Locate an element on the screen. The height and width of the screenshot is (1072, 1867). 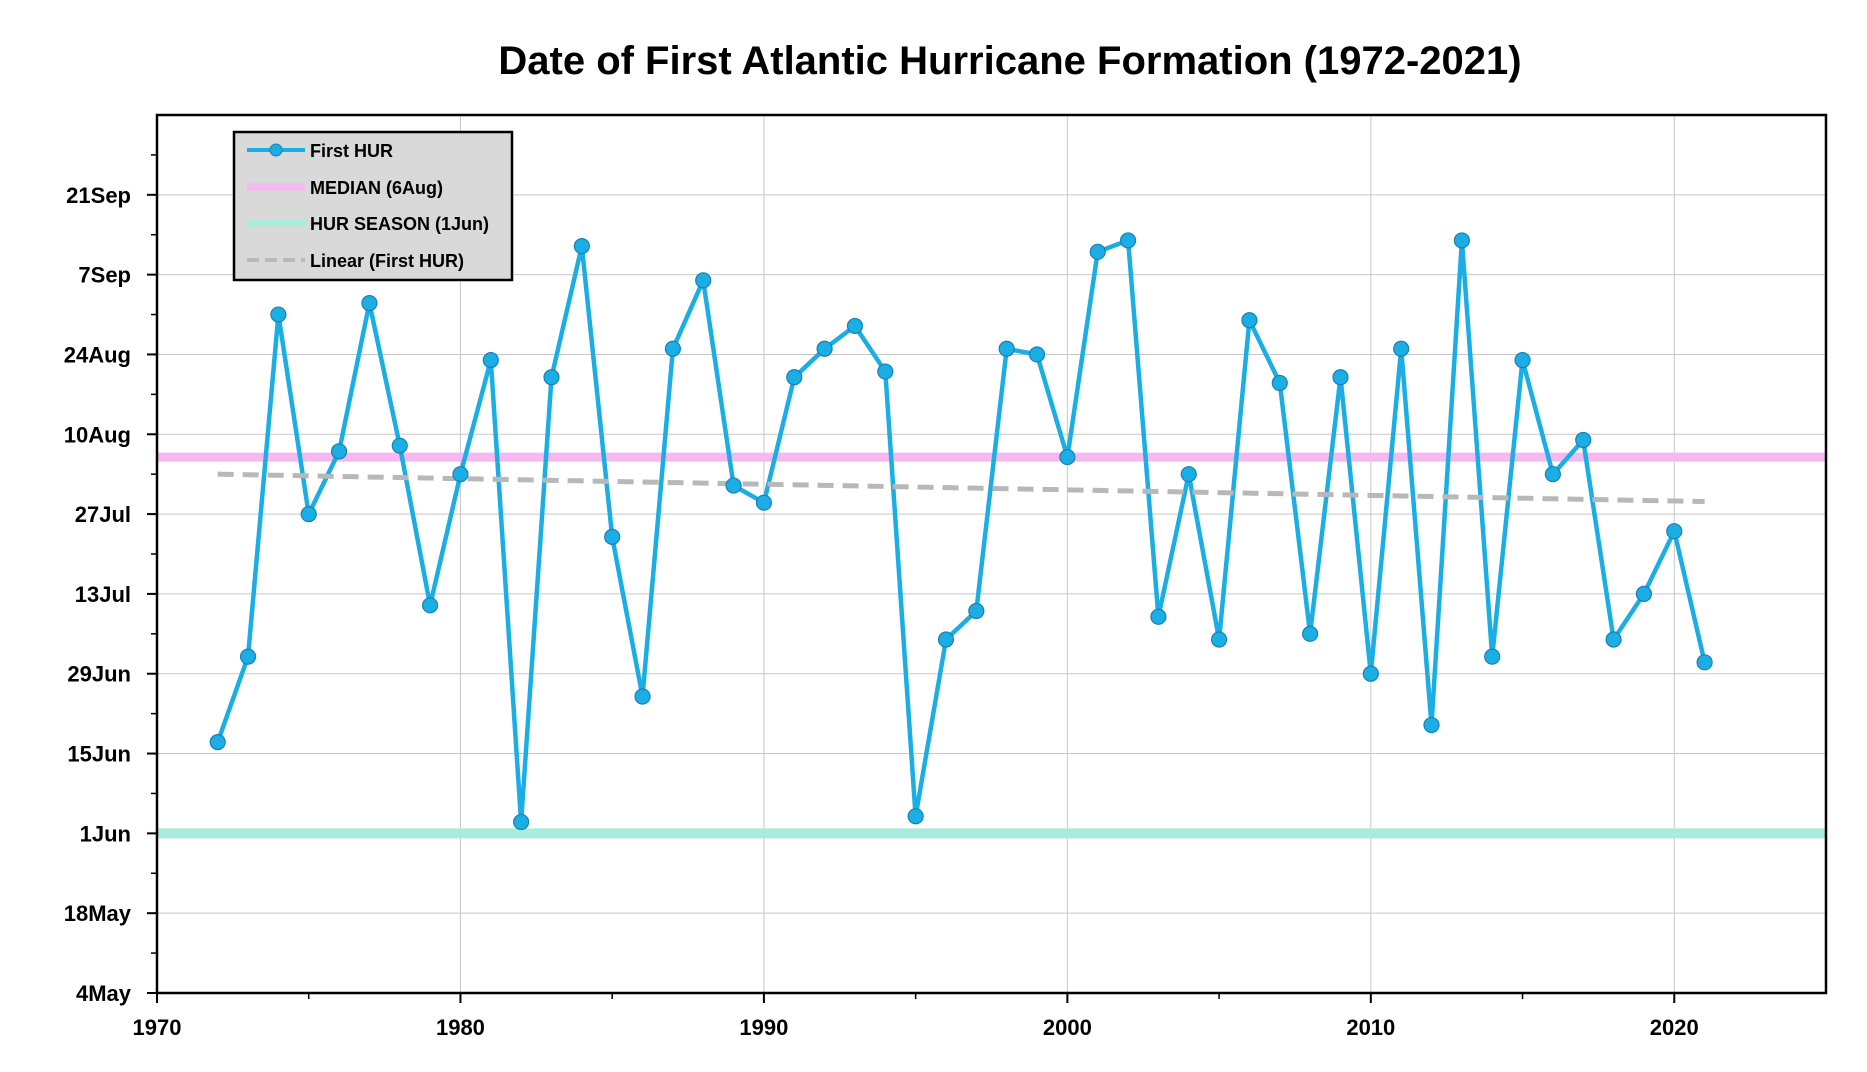
x-tick-label: 2010 is located at coordinates (1370, 1027).